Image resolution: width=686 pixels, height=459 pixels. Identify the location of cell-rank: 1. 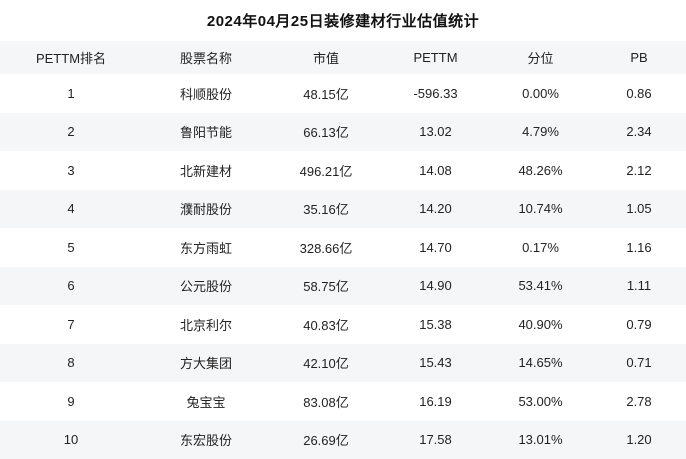
(71, 93).